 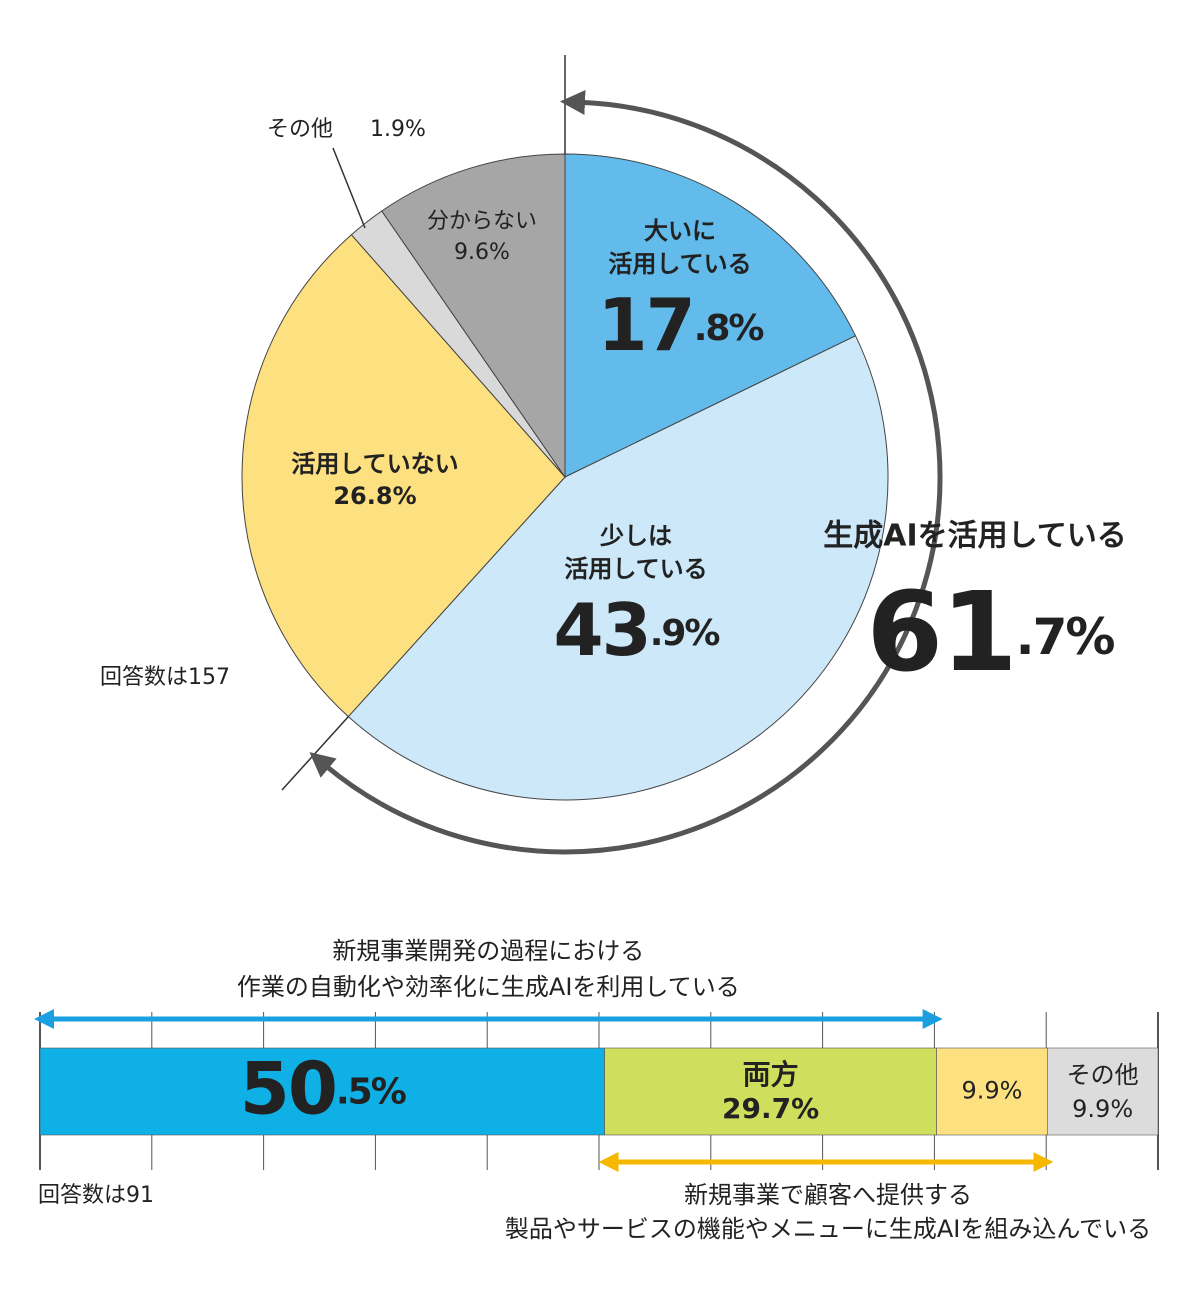 I want to click on slice-label: 大いに, so click(x=680, y=231).